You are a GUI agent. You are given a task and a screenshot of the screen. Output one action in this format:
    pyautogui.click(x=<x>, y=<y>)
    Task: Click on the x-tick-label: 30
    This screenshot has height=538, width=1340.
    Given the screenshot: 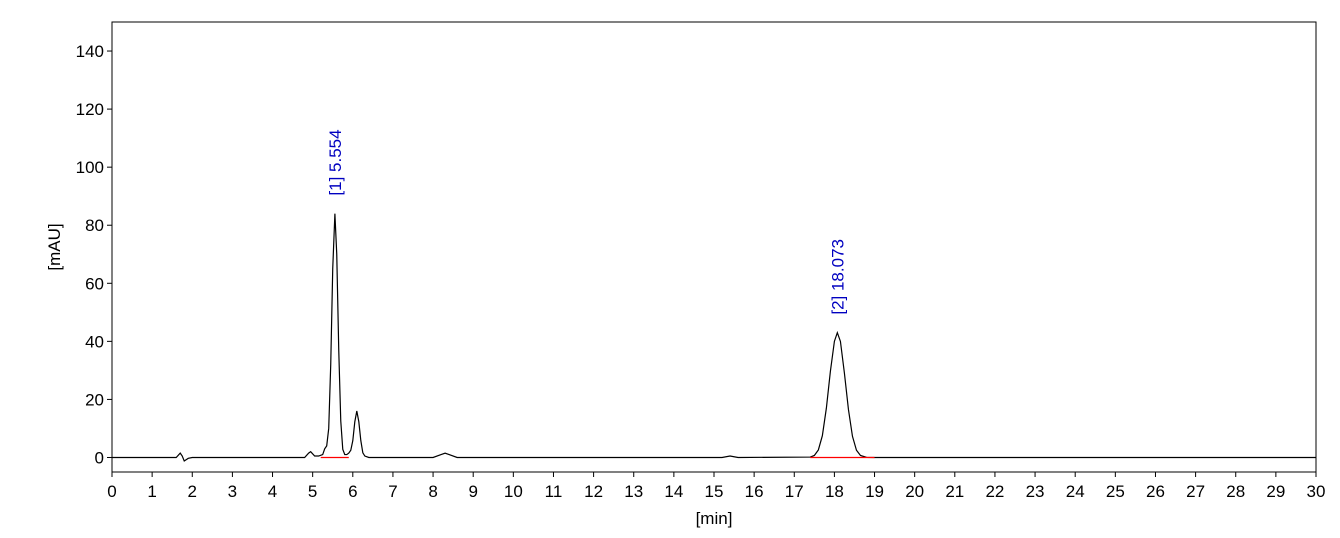 What is the action you would take?
    pyautogui.click(x=1316, y=491)
    